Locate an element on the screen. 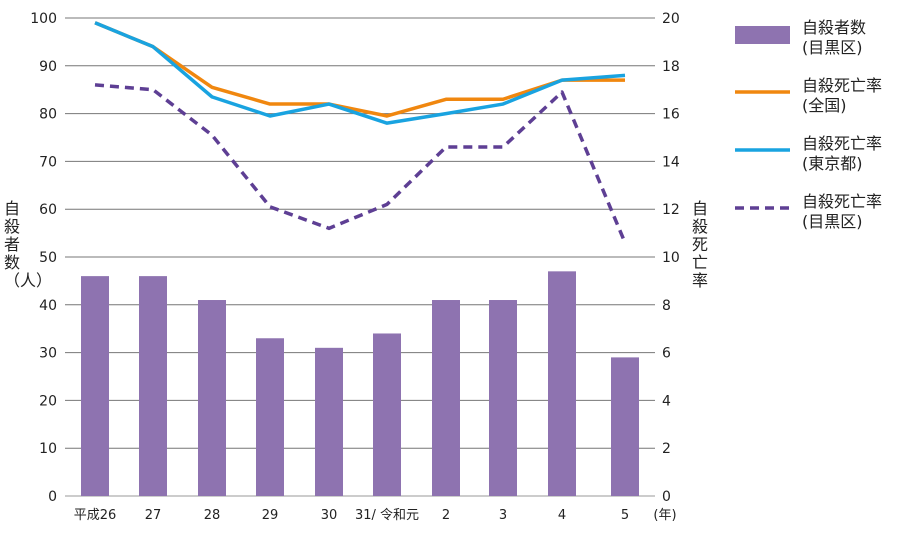 The height and width of the screenshot is (537, 900). right-tick-label: 12 is located at coordinates (671, 210).